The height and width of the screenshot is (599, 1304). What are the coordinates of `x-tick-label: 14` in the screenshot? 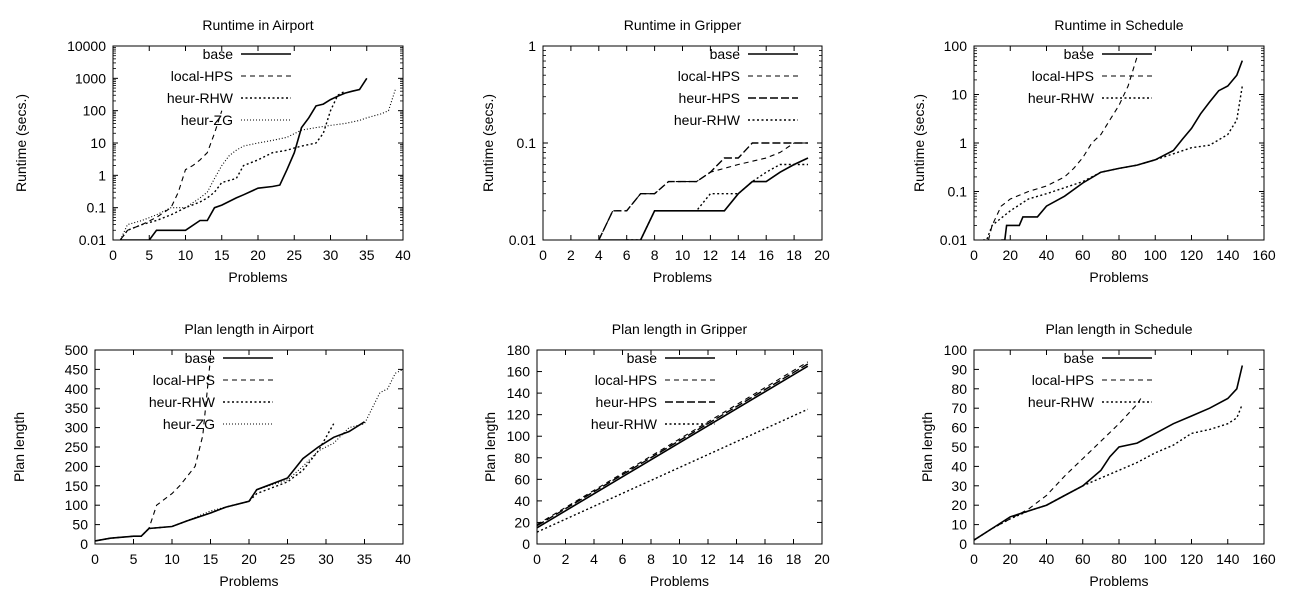 It's located at (737, 559).